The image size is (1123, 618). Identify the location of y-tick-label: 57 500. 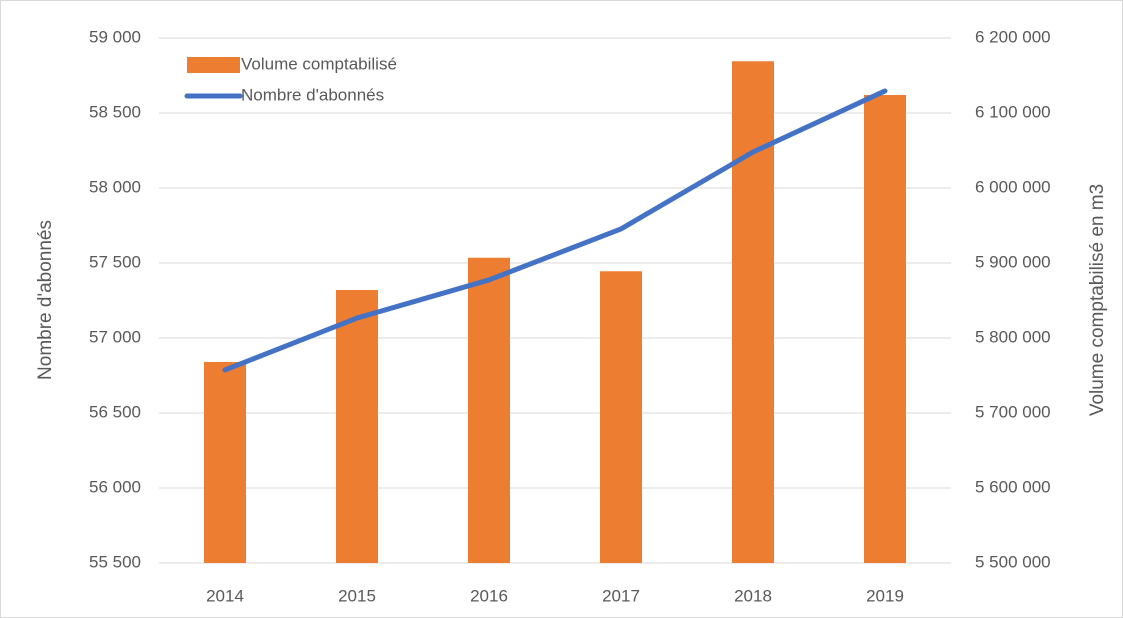
(115, 261).